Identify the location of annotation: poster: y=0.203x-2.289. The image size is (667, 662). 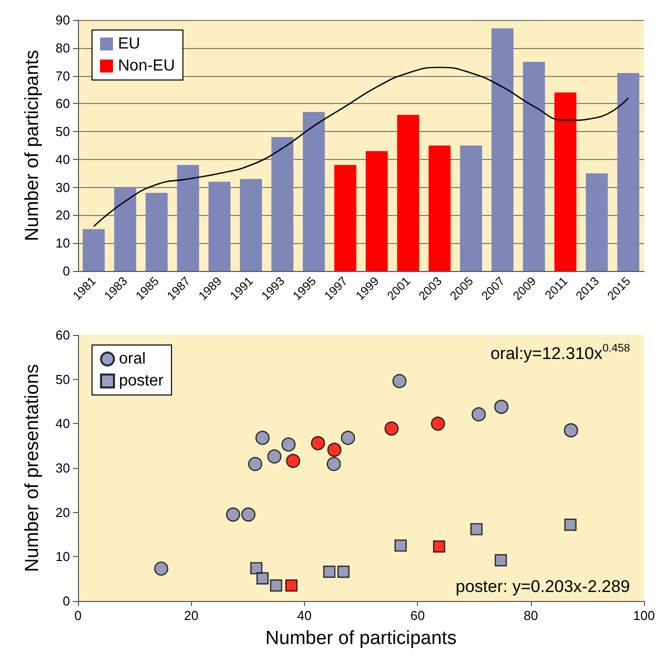
(543, 586).